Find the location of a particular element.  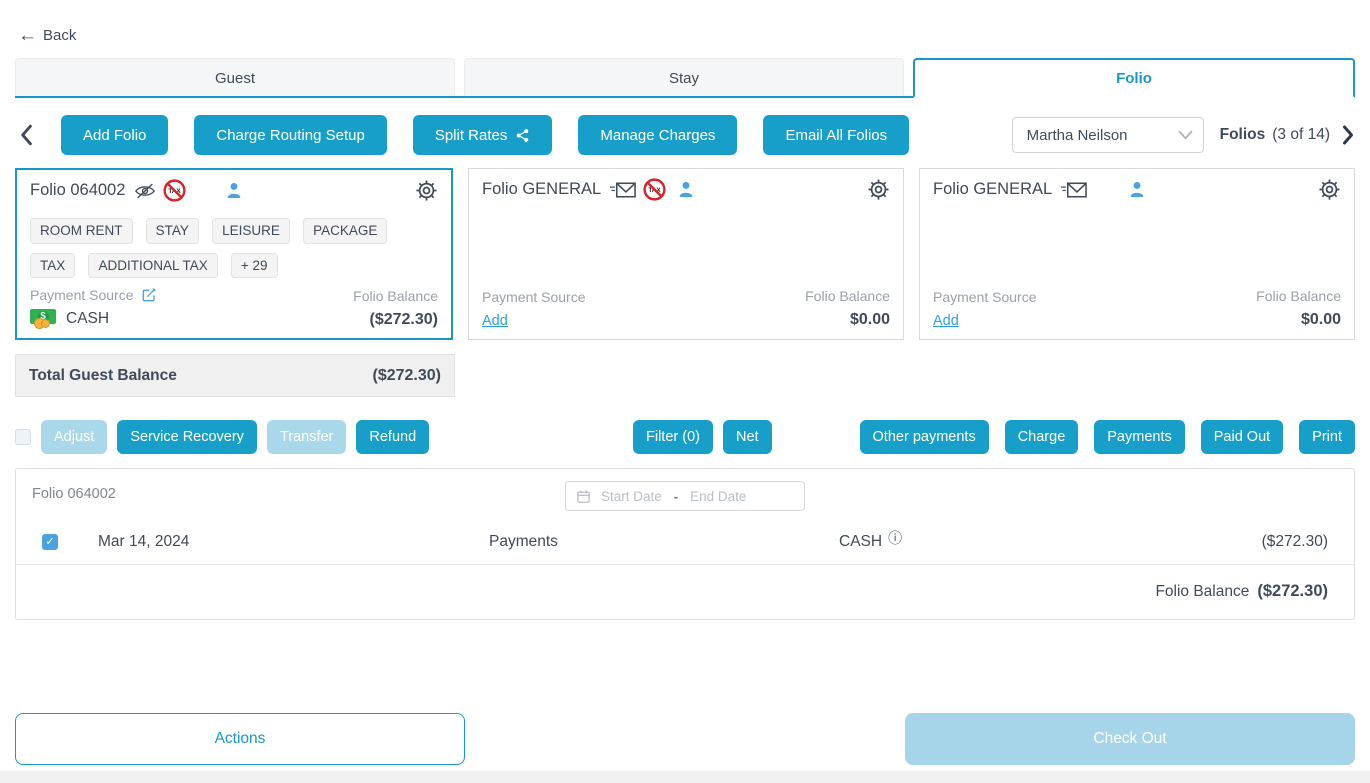

net-button: Net is located at coordinates (747, 437).